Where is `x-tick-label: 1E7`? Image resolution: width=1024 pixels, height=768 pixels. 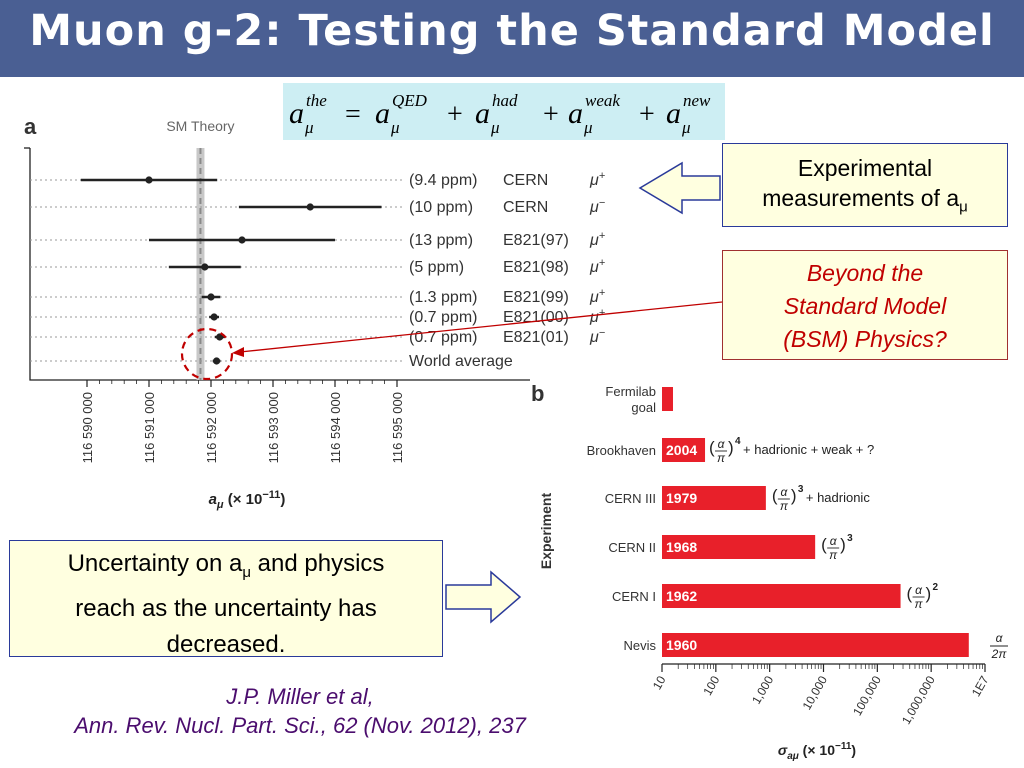
x-tick-label: 1E7 is located at coordinates (980, 686).